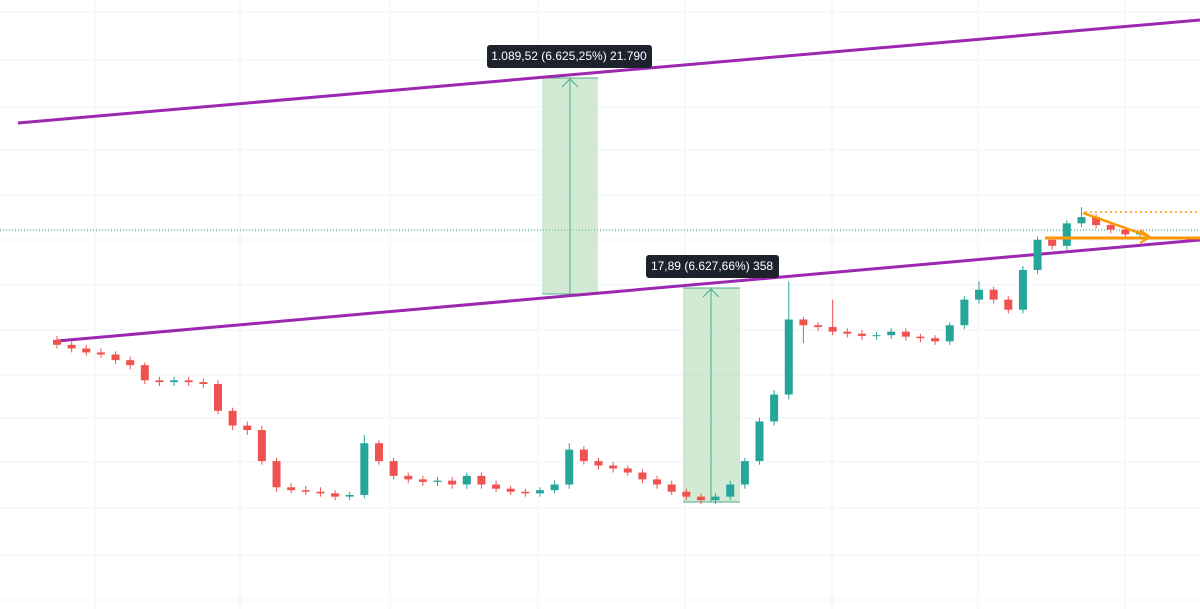 This screenshot has width=1200, height=609. I want to click on measure-text: 17,89 (6.627,66%) 358, so click(712, 266).